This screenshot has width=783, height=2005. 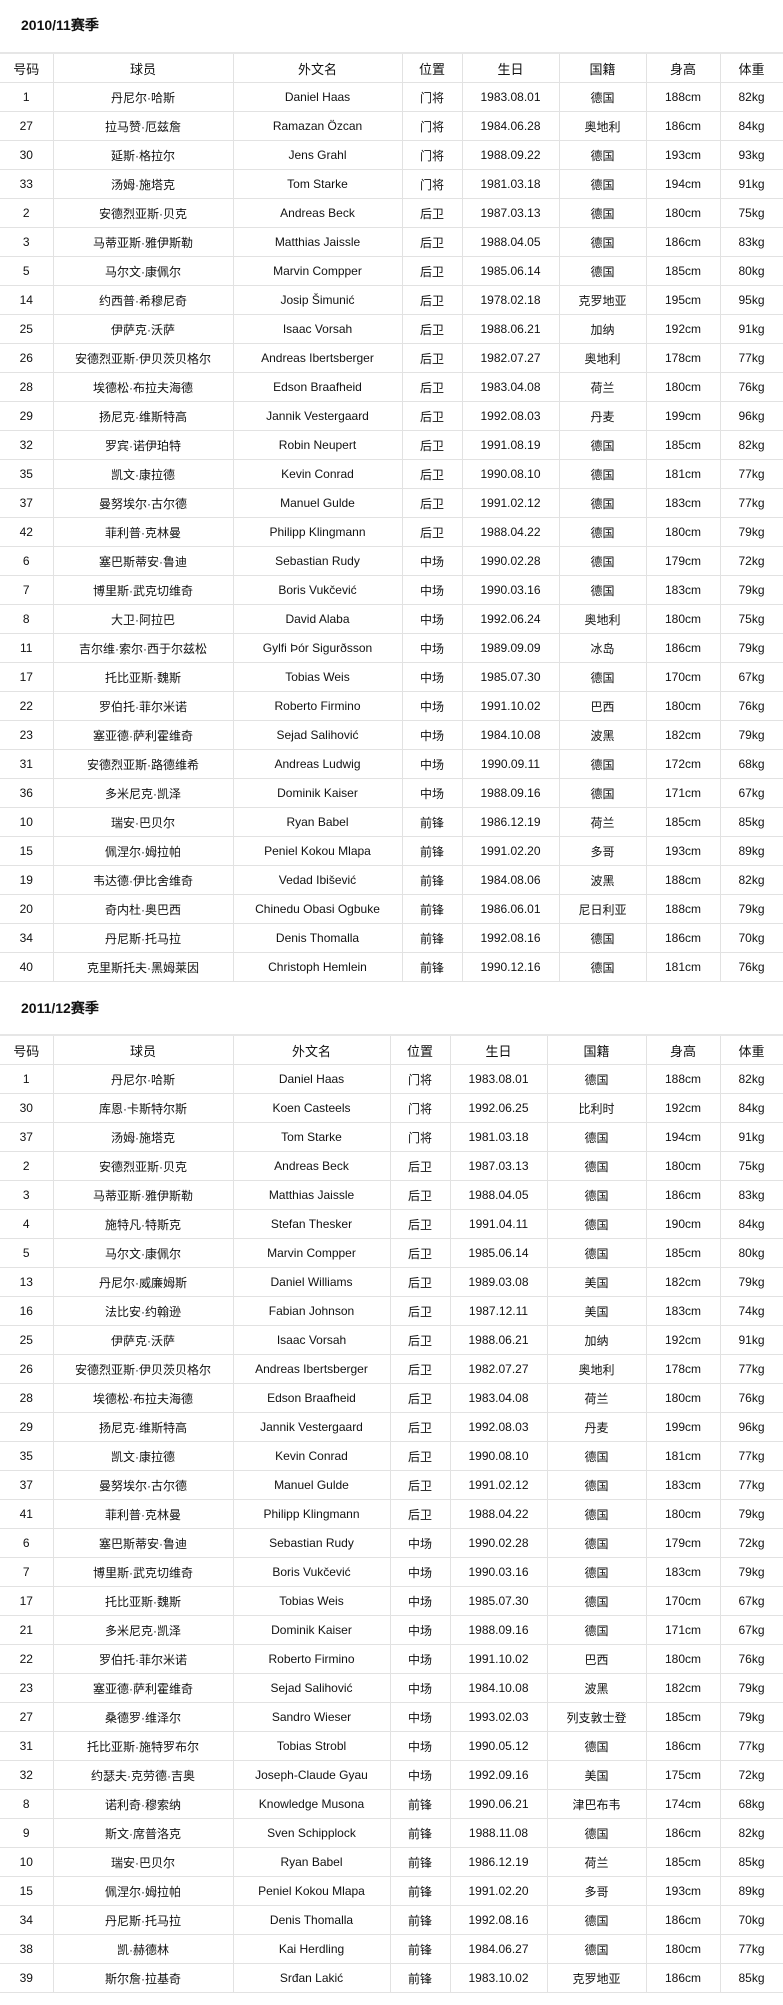 I want to click on cell-weight: 77kg, so click(x=751, y=474).